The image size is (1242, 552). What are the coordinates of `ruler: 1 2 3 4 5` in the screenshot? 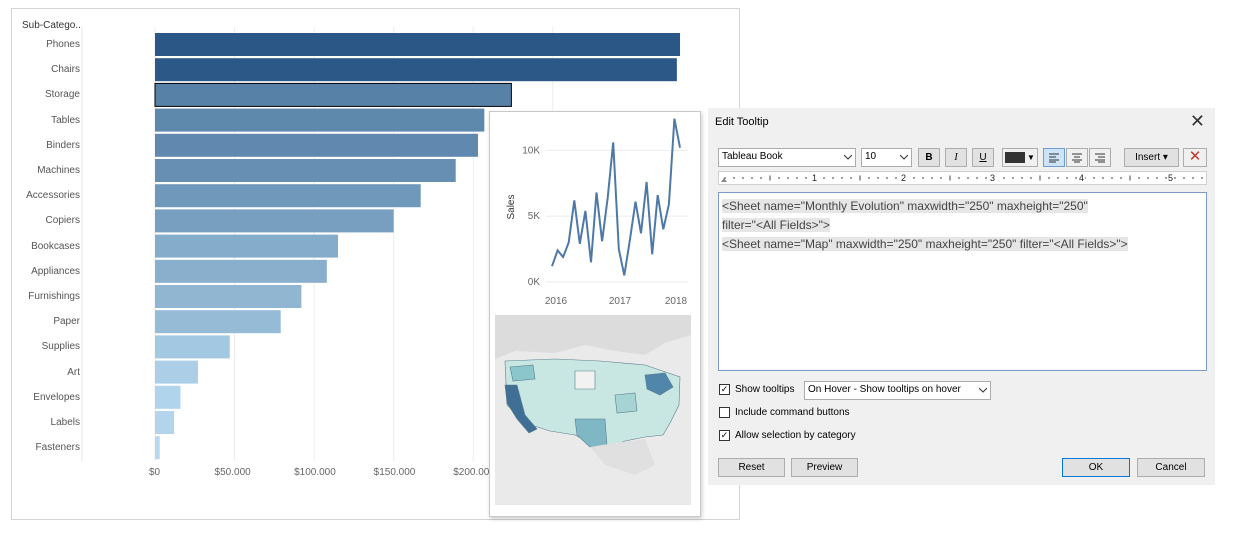 It's located at (962, 178).